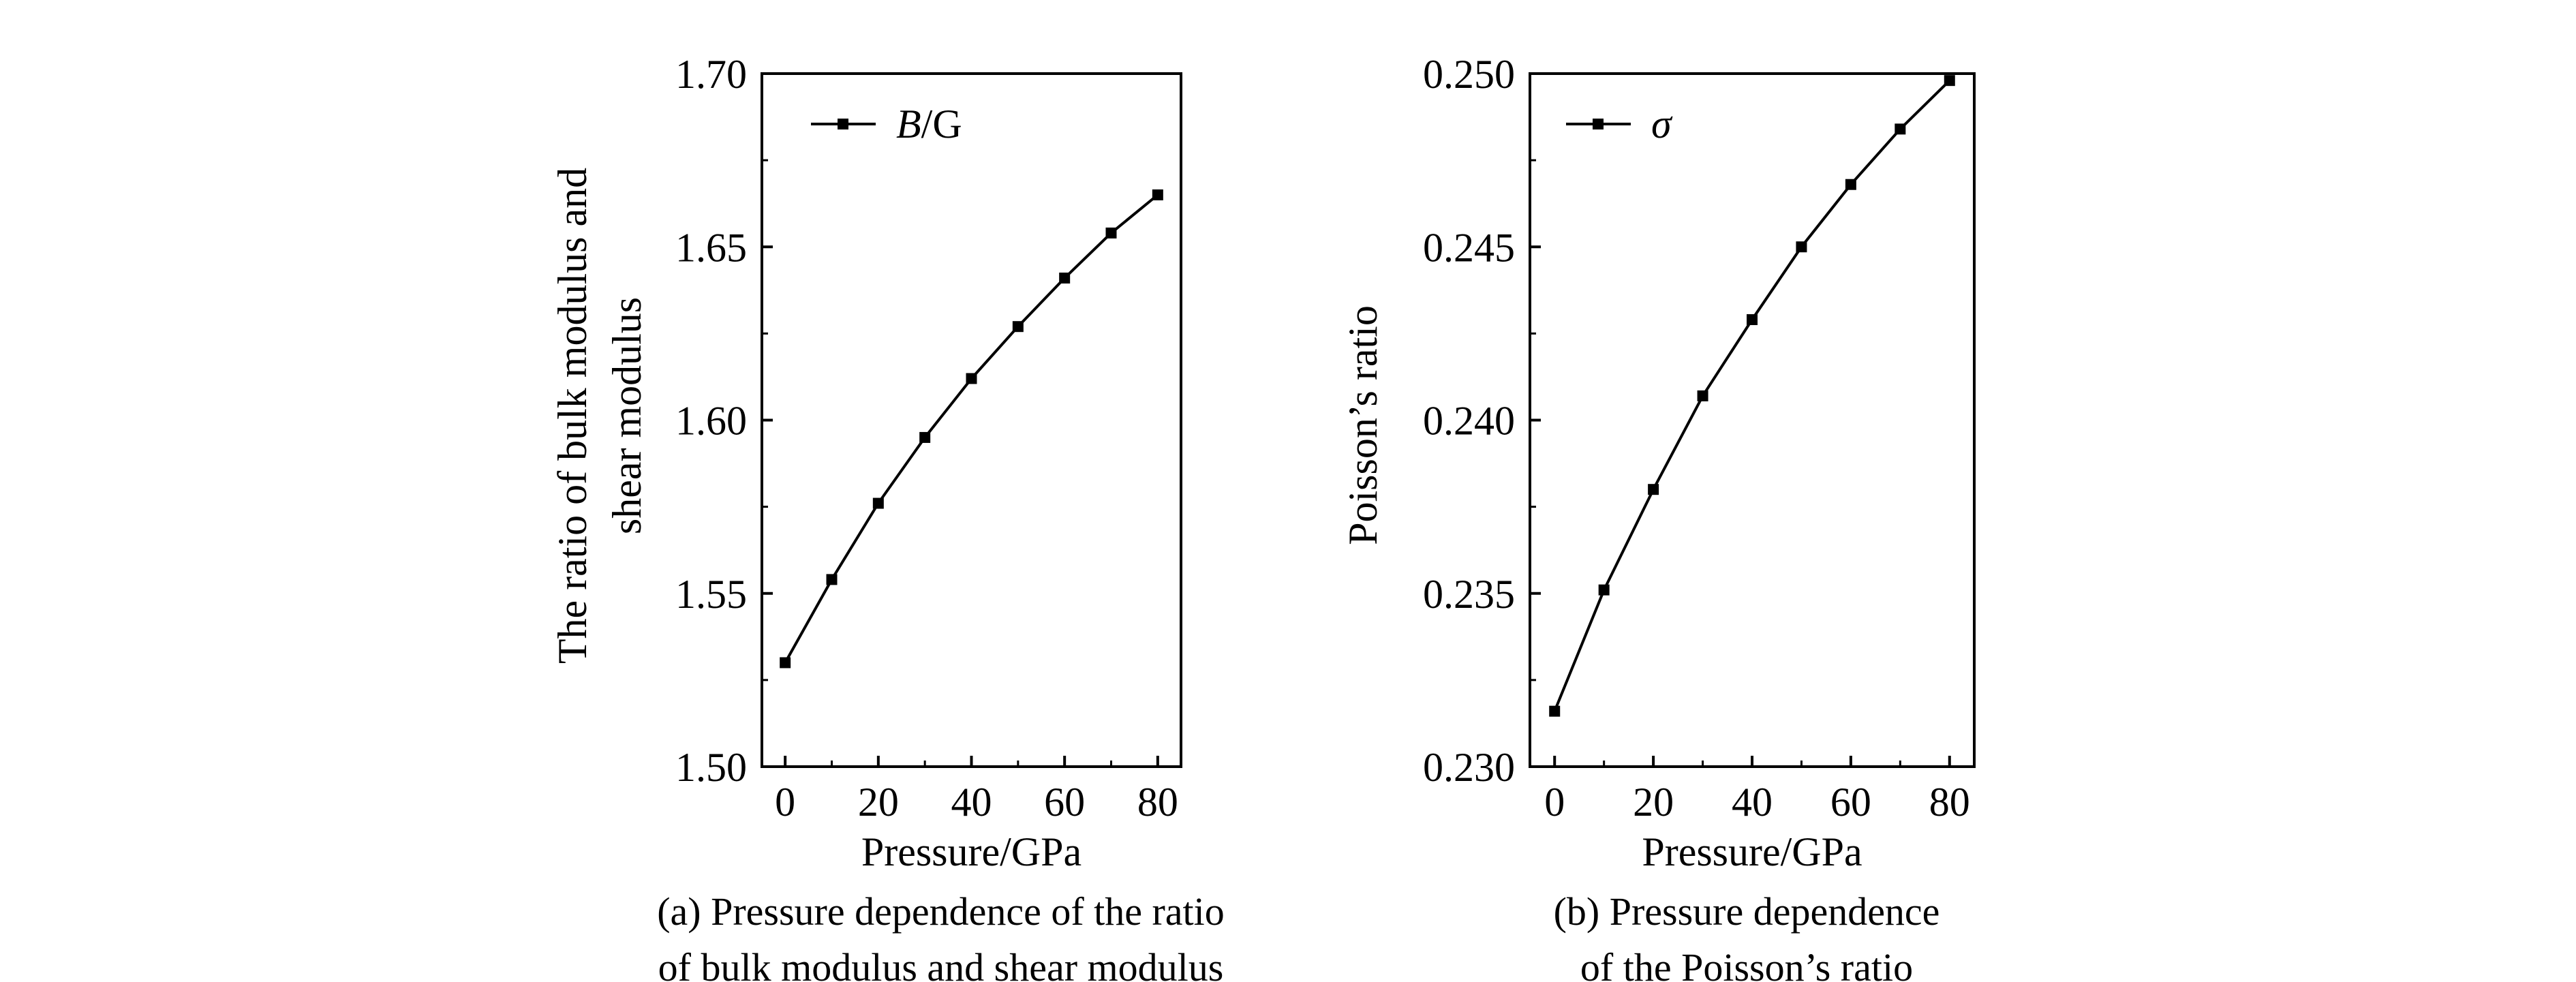 This screenshot has width=2576, height=982. I want to click on y-tick-label: 0.240, so click(1469, 422).